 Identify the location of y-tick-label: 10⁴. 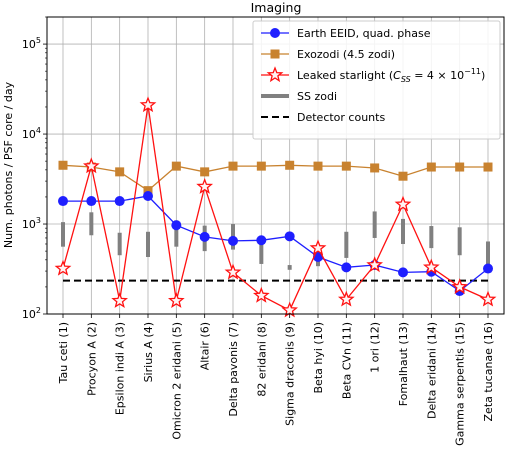
(31, 133).